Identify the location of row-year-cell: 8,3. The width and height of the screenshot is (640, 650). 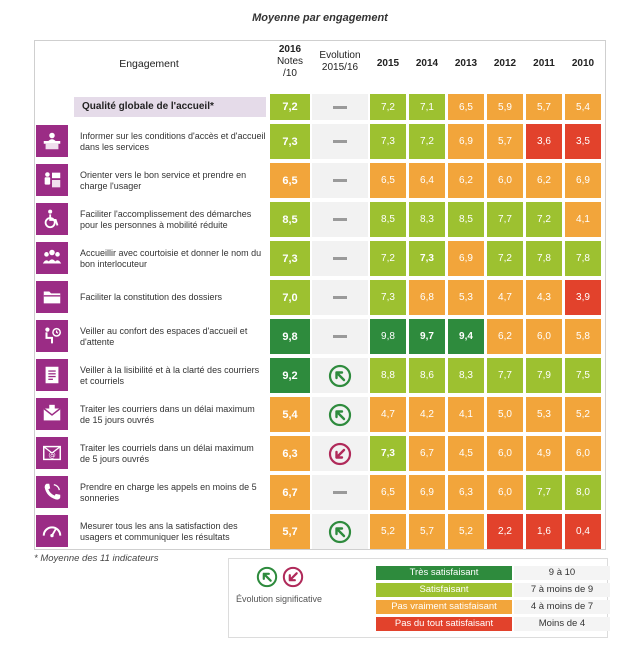
(427, 219).